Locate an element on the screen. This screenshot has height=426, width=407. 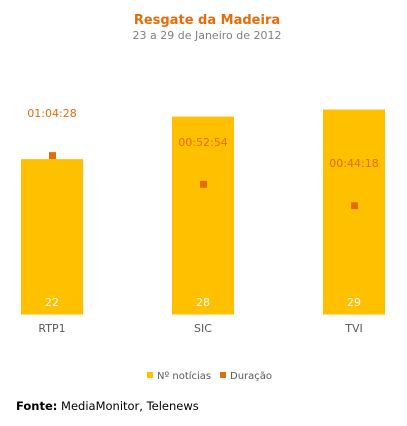
category-label-rtp1: RTP1 is located at coordinates (51, 328).